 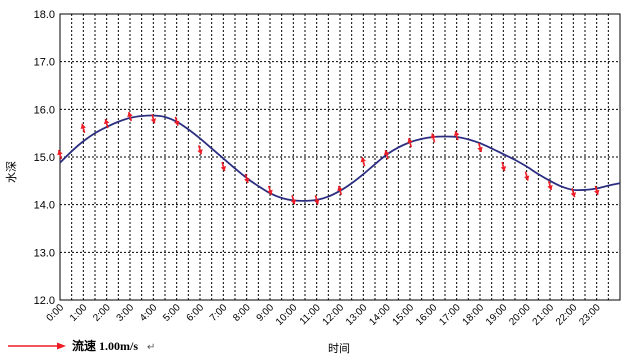 I want to click on y-tick-label: 12.0, so click(x=44, y=301).